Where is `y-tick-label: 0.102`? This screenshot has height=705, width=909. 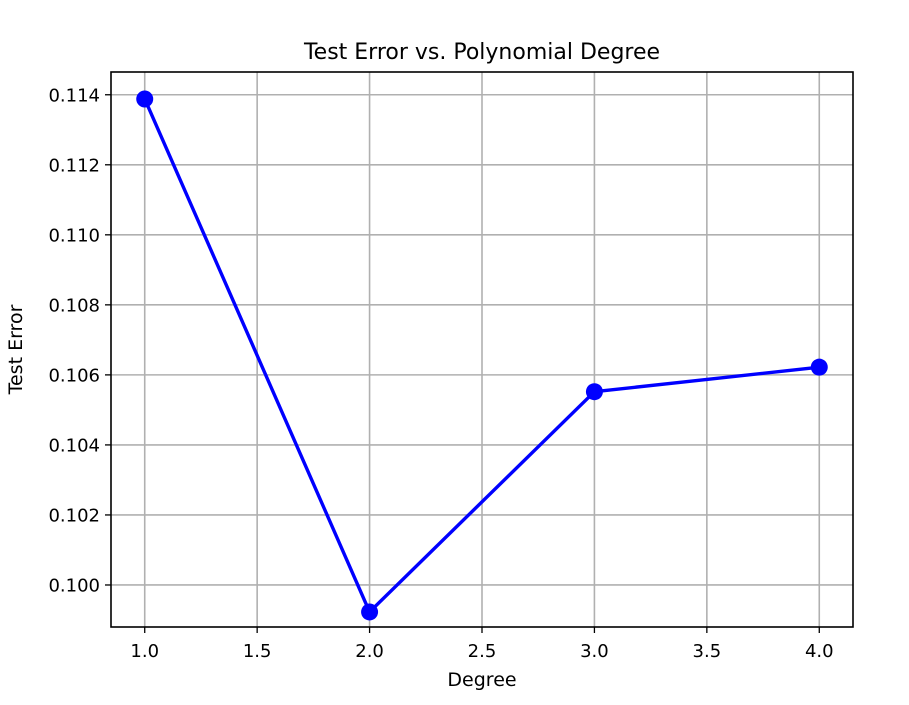 y-tick-label: 0.102 is located at coordinates (74, 515).